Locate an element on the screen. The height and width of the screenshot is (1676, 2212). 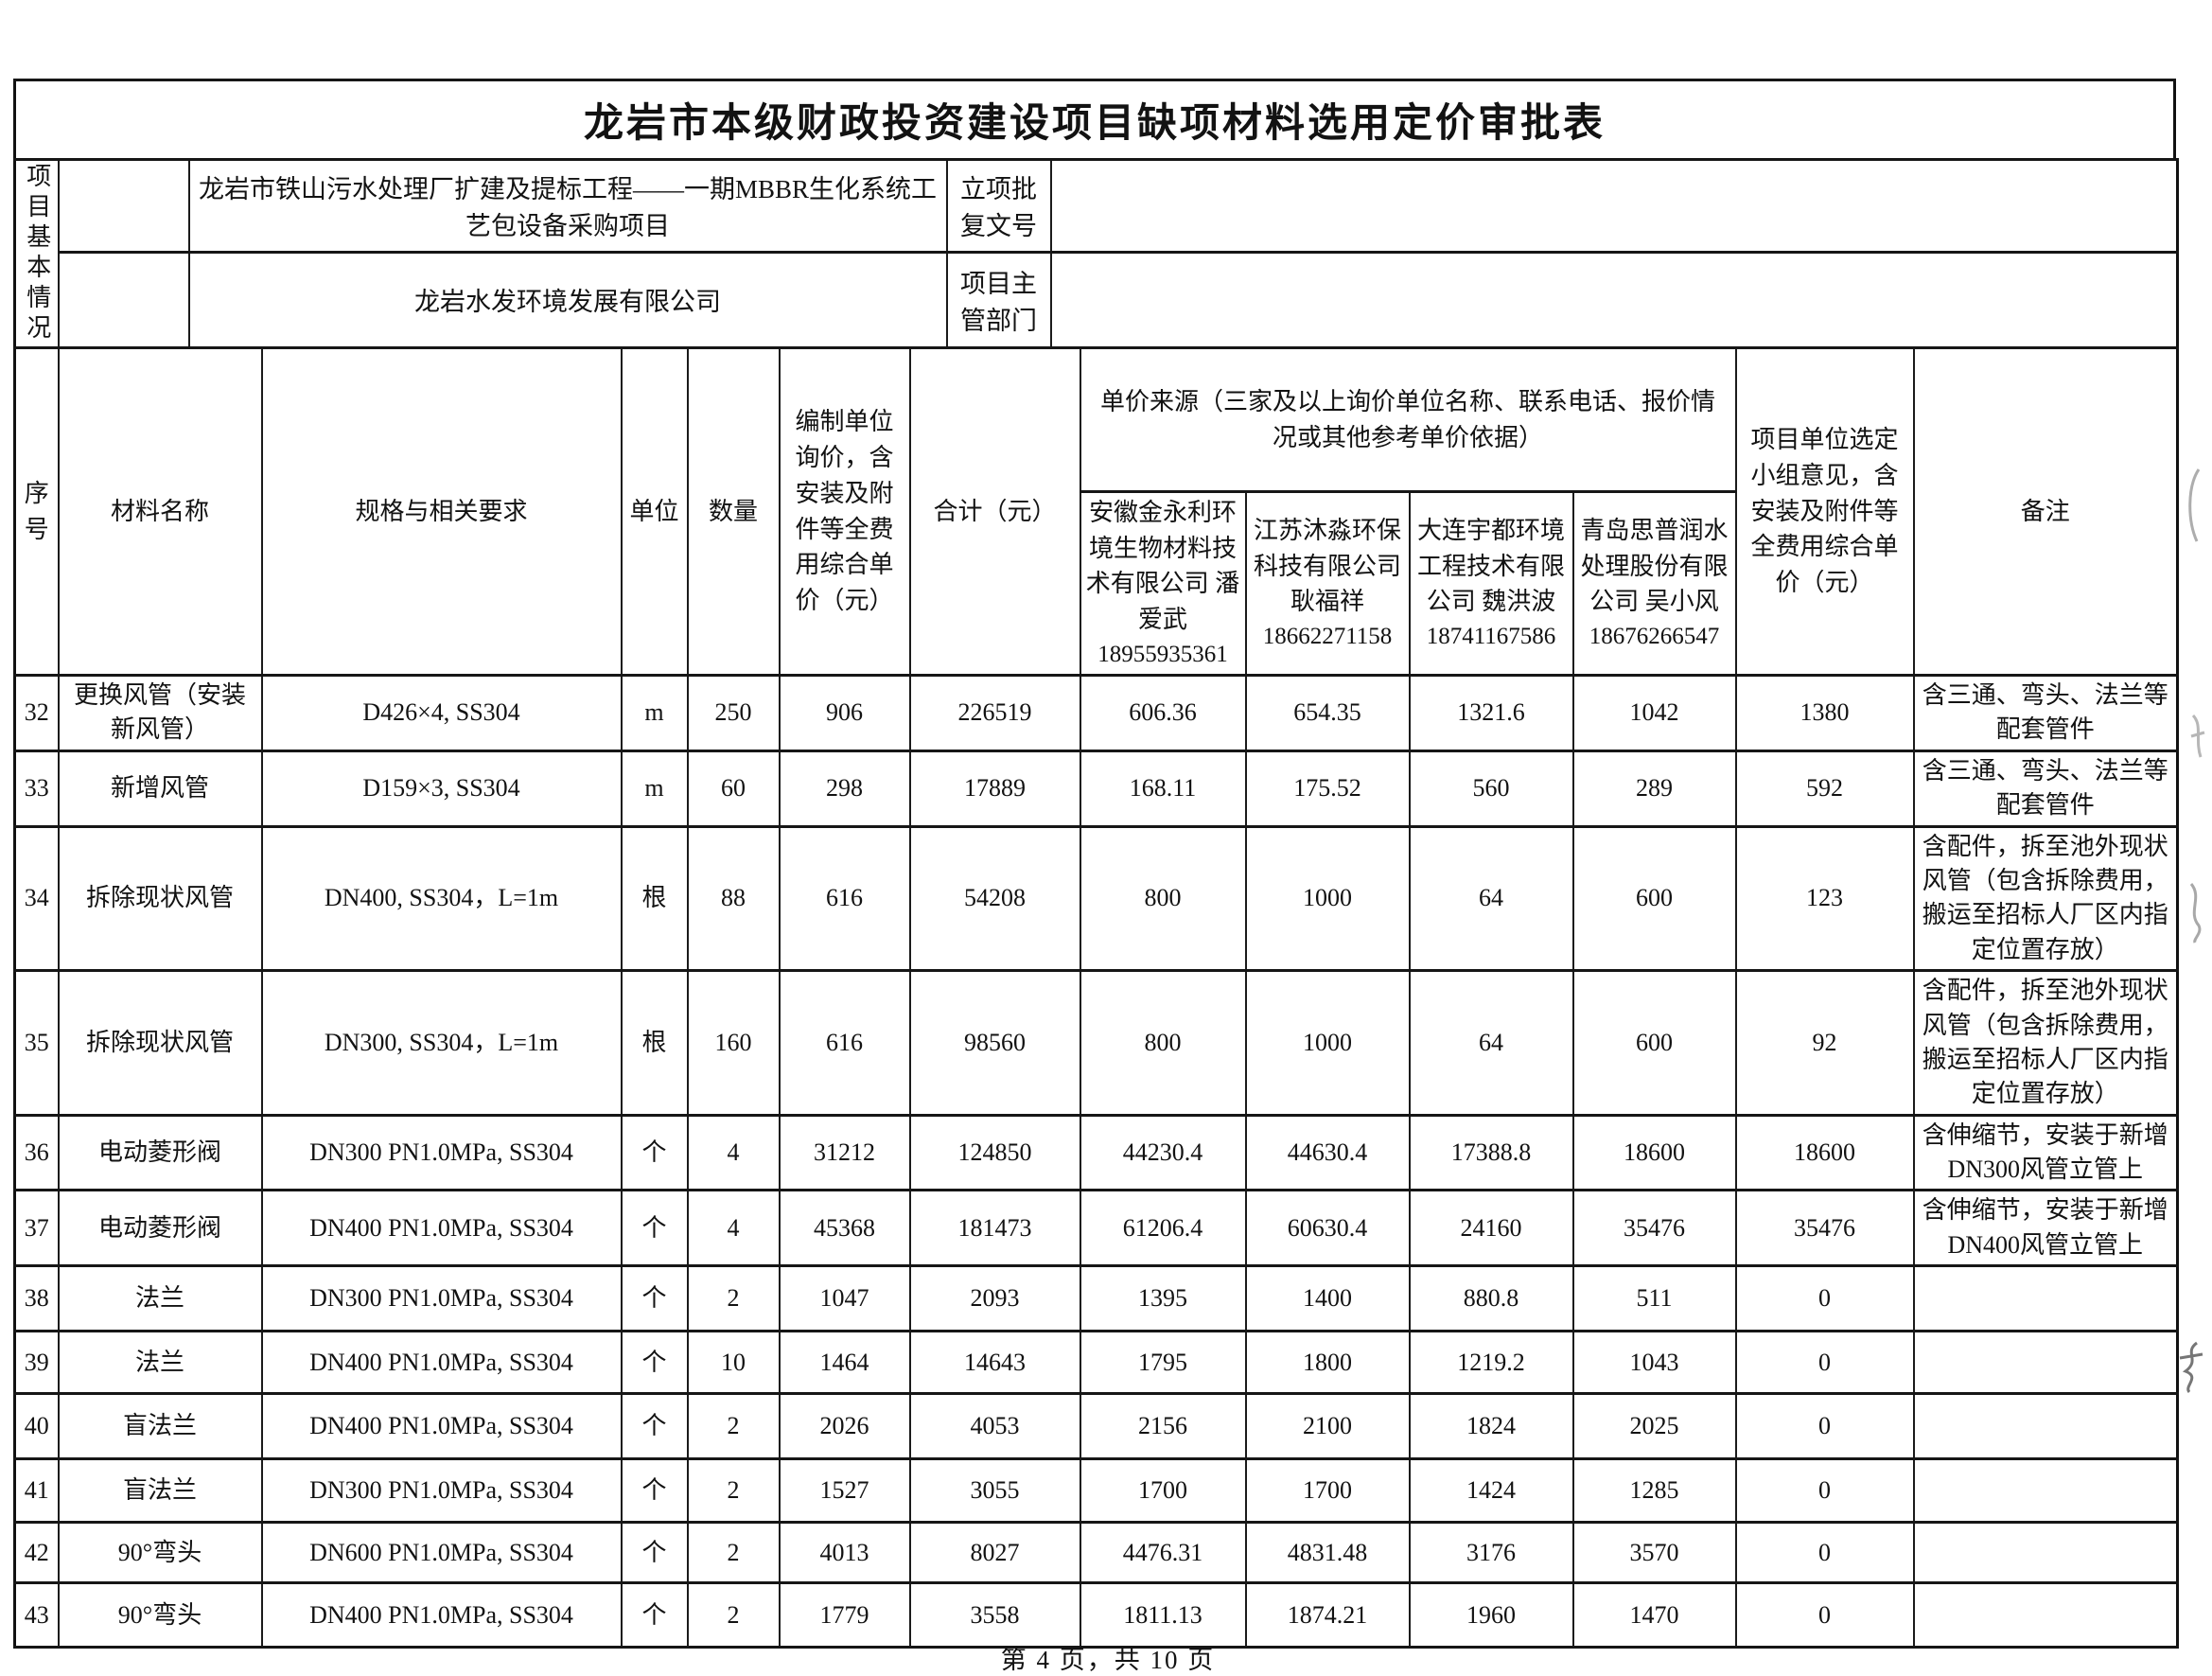
cell-seq: 40 is located at coordinates (37, 1427).